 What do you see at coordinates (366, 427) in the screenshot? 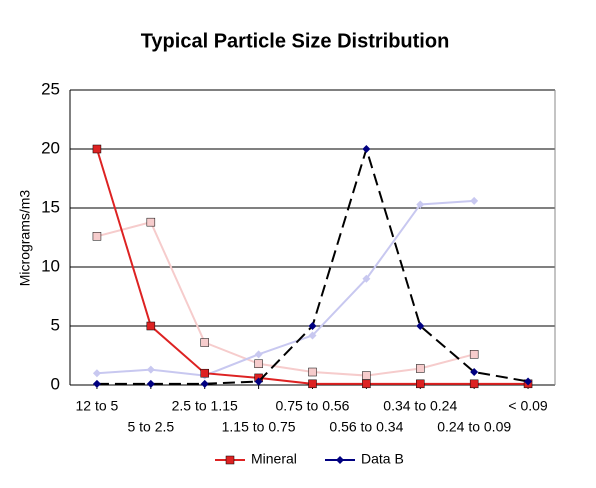
I see `x-tick-label: 0.56 to 0.34` at bounding box center [366, 427].